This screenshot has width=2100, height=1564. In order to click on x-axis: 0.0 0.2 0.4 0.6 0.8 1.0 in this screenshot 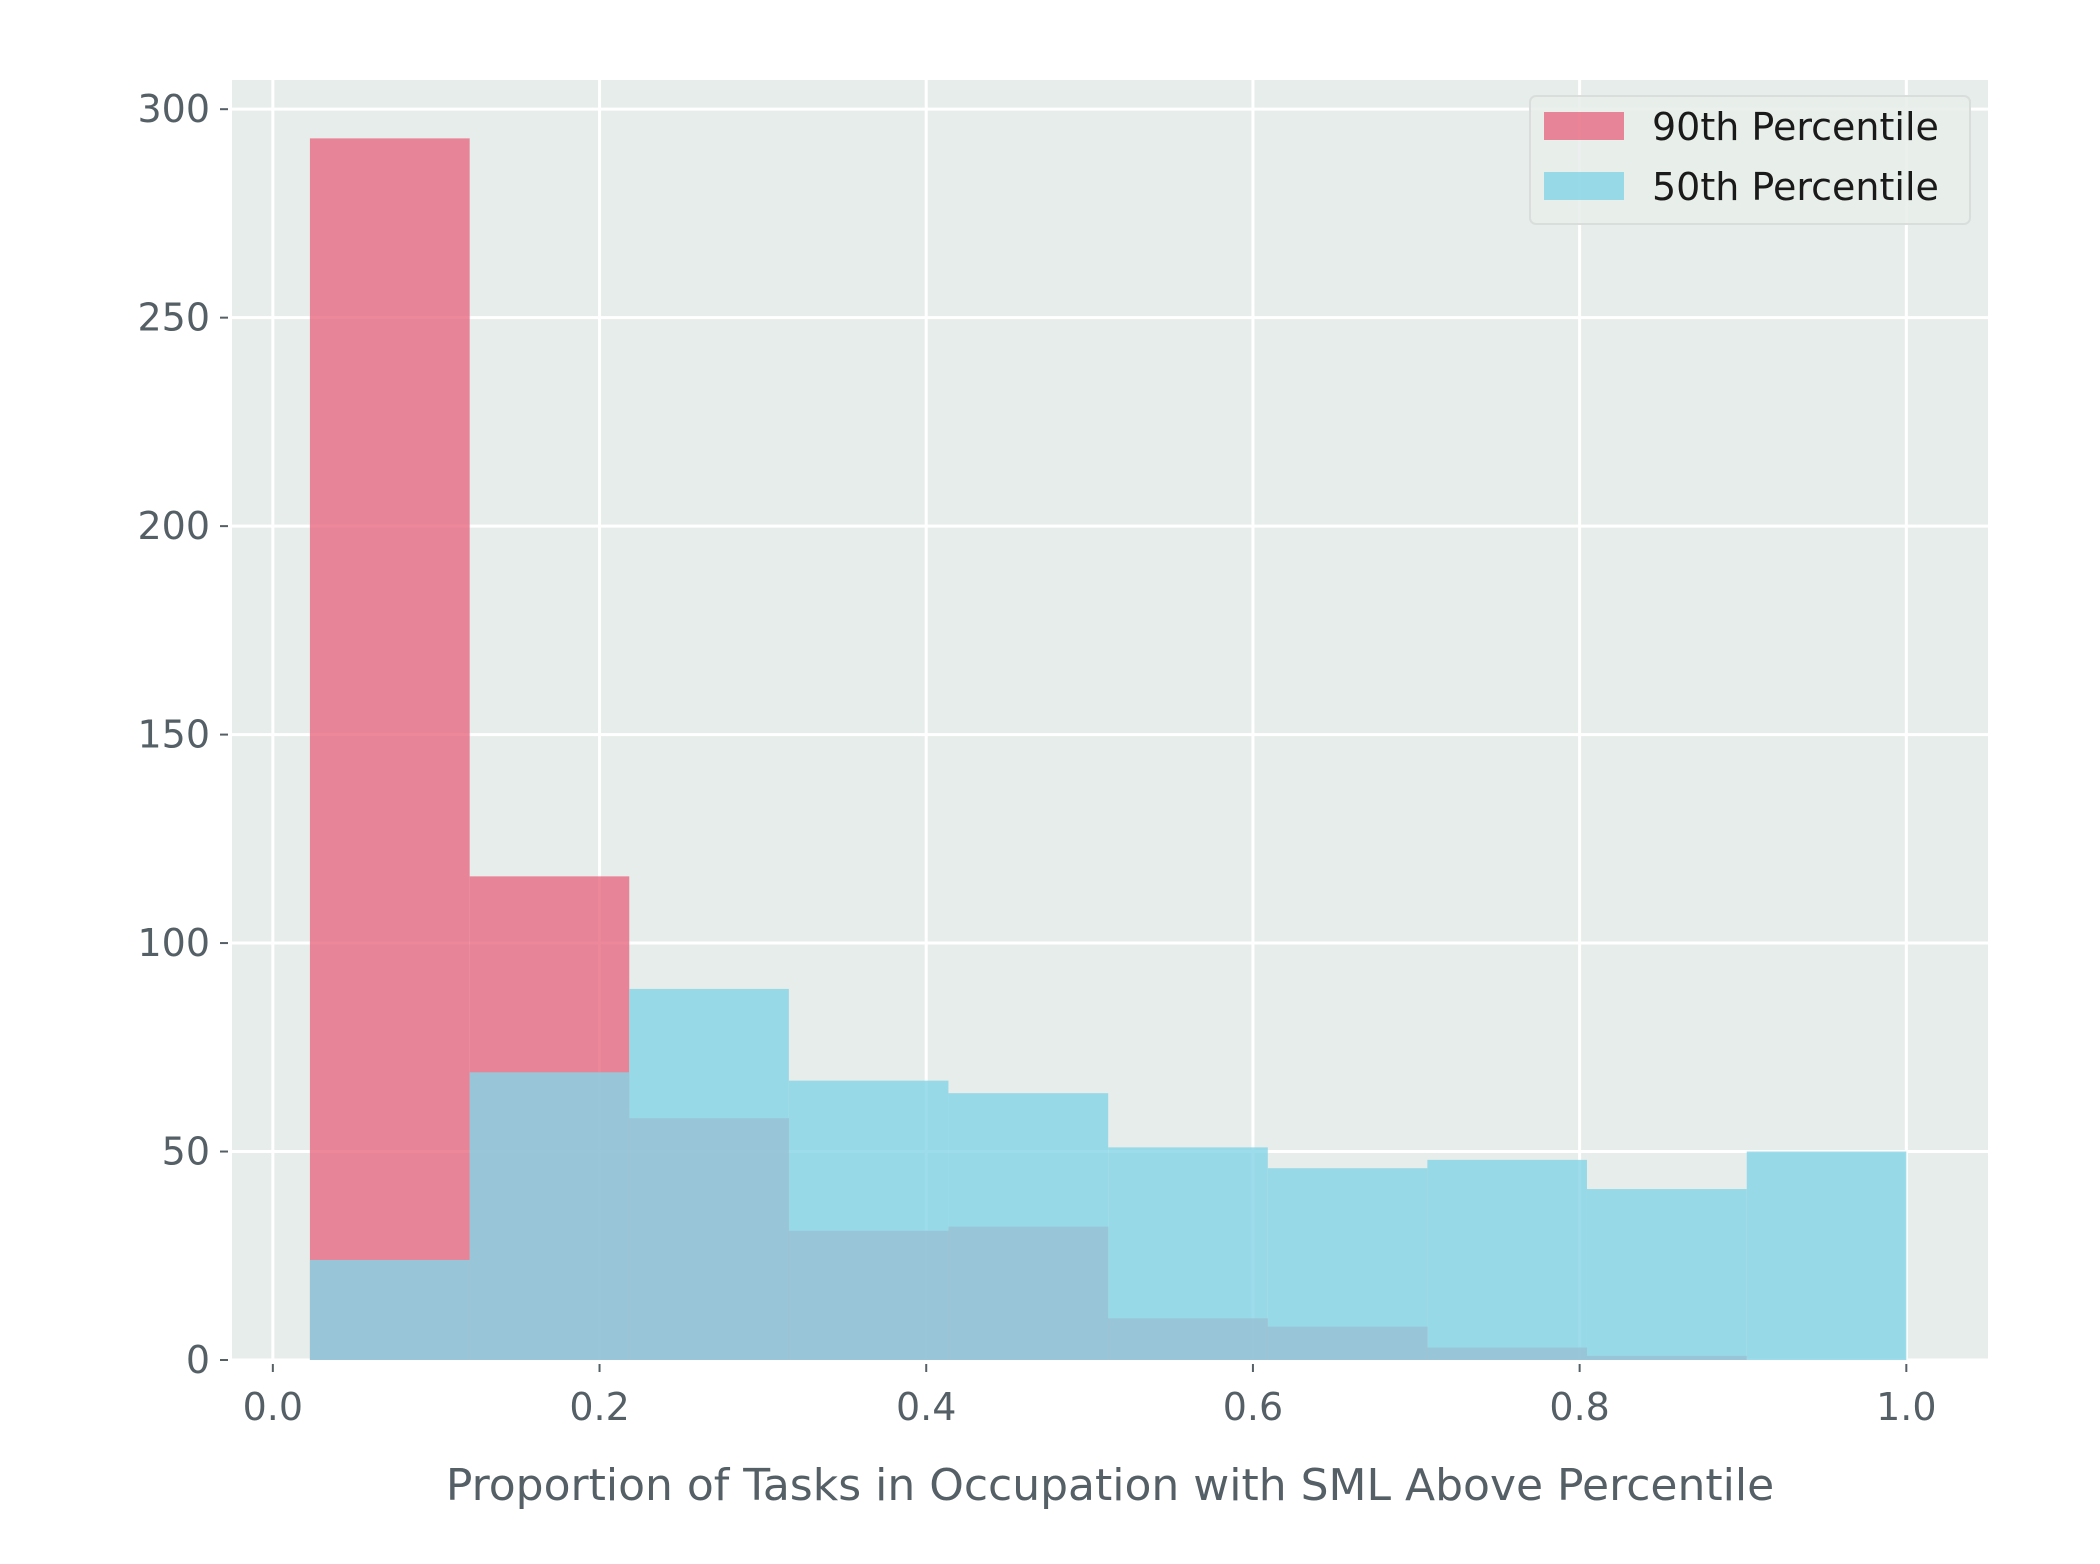, I will do `click(1090, 1396)`.